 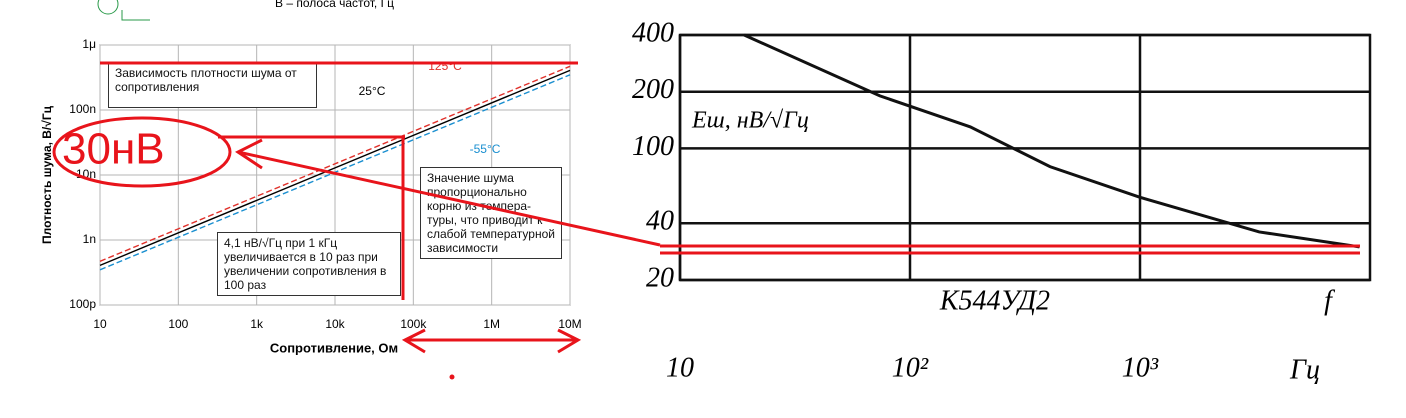 What do you see at coordinates (1329, 300) in the screenshot?
I see `annotation: f` at bounding box center [1329, 300].